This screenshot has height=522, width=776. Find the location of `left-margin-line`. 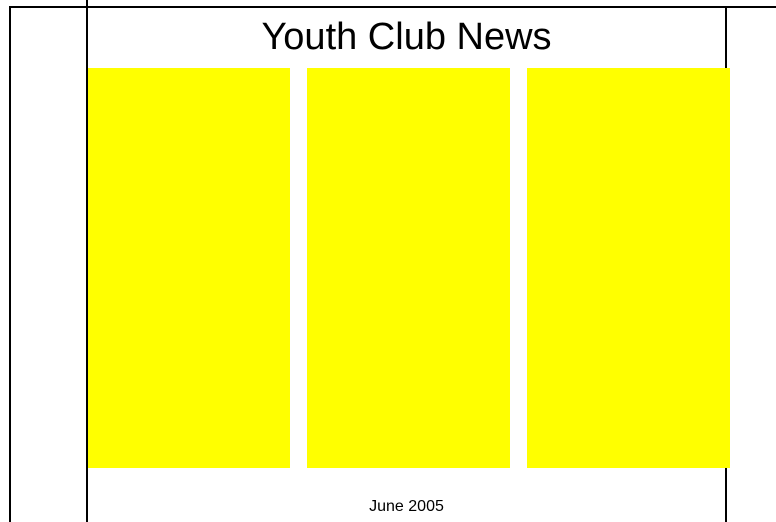

left-margin-line is located at coordinates (87, 261).